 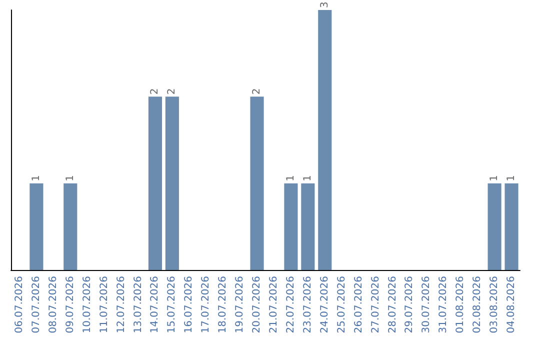 What do you see at coordinates (240, 305) in the screenshot?
I see `x-tick-label: 19.07.2026` at bounding box center [240, 305].